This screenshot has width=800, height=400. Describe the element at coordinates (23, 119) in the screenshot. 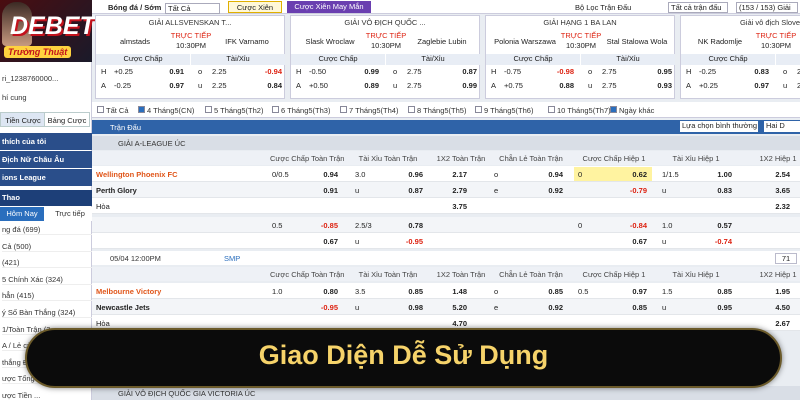

I see `side-tab: Tiền Cược` at that location.